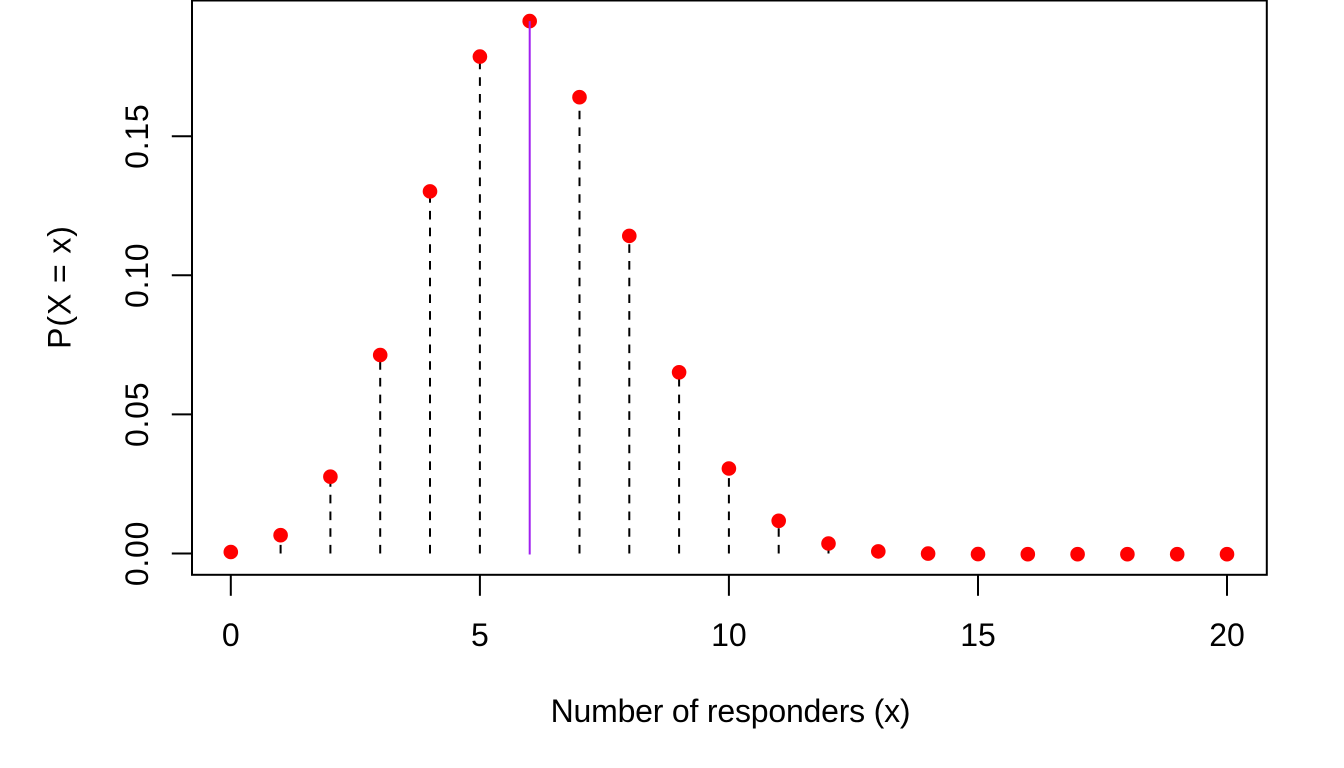  What do you see at coordinates (480, 635) in the screenshot?
I see `svg-text: 5` at bounding box center [480, 635].